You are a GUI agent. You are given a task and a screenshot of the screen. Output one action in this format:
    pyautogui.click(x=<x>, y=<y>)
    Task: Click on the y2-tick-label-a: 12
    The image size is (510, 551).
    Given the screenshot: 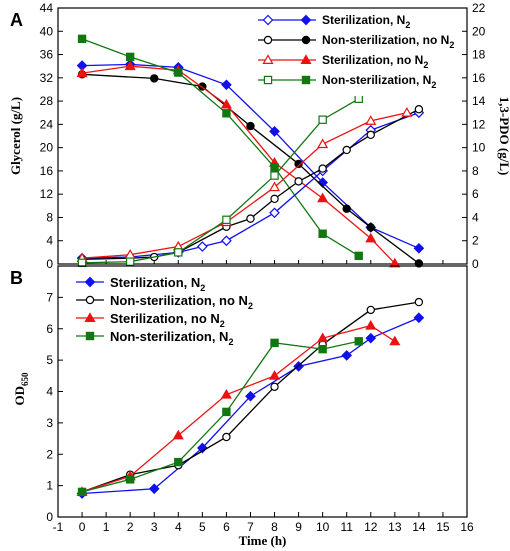 What is the action you would take?
    pyautogui.click(x=479, y=124)
    